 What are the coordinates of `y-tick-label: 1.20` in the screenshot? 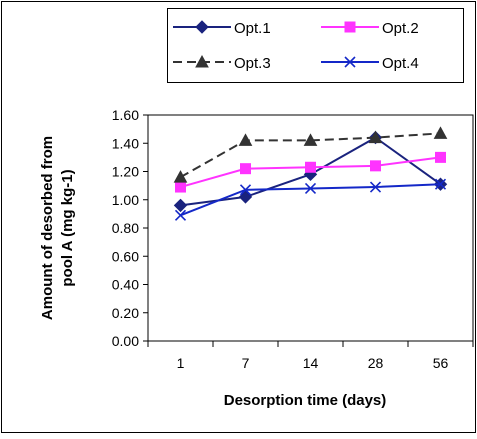 It's located at (125, 172).